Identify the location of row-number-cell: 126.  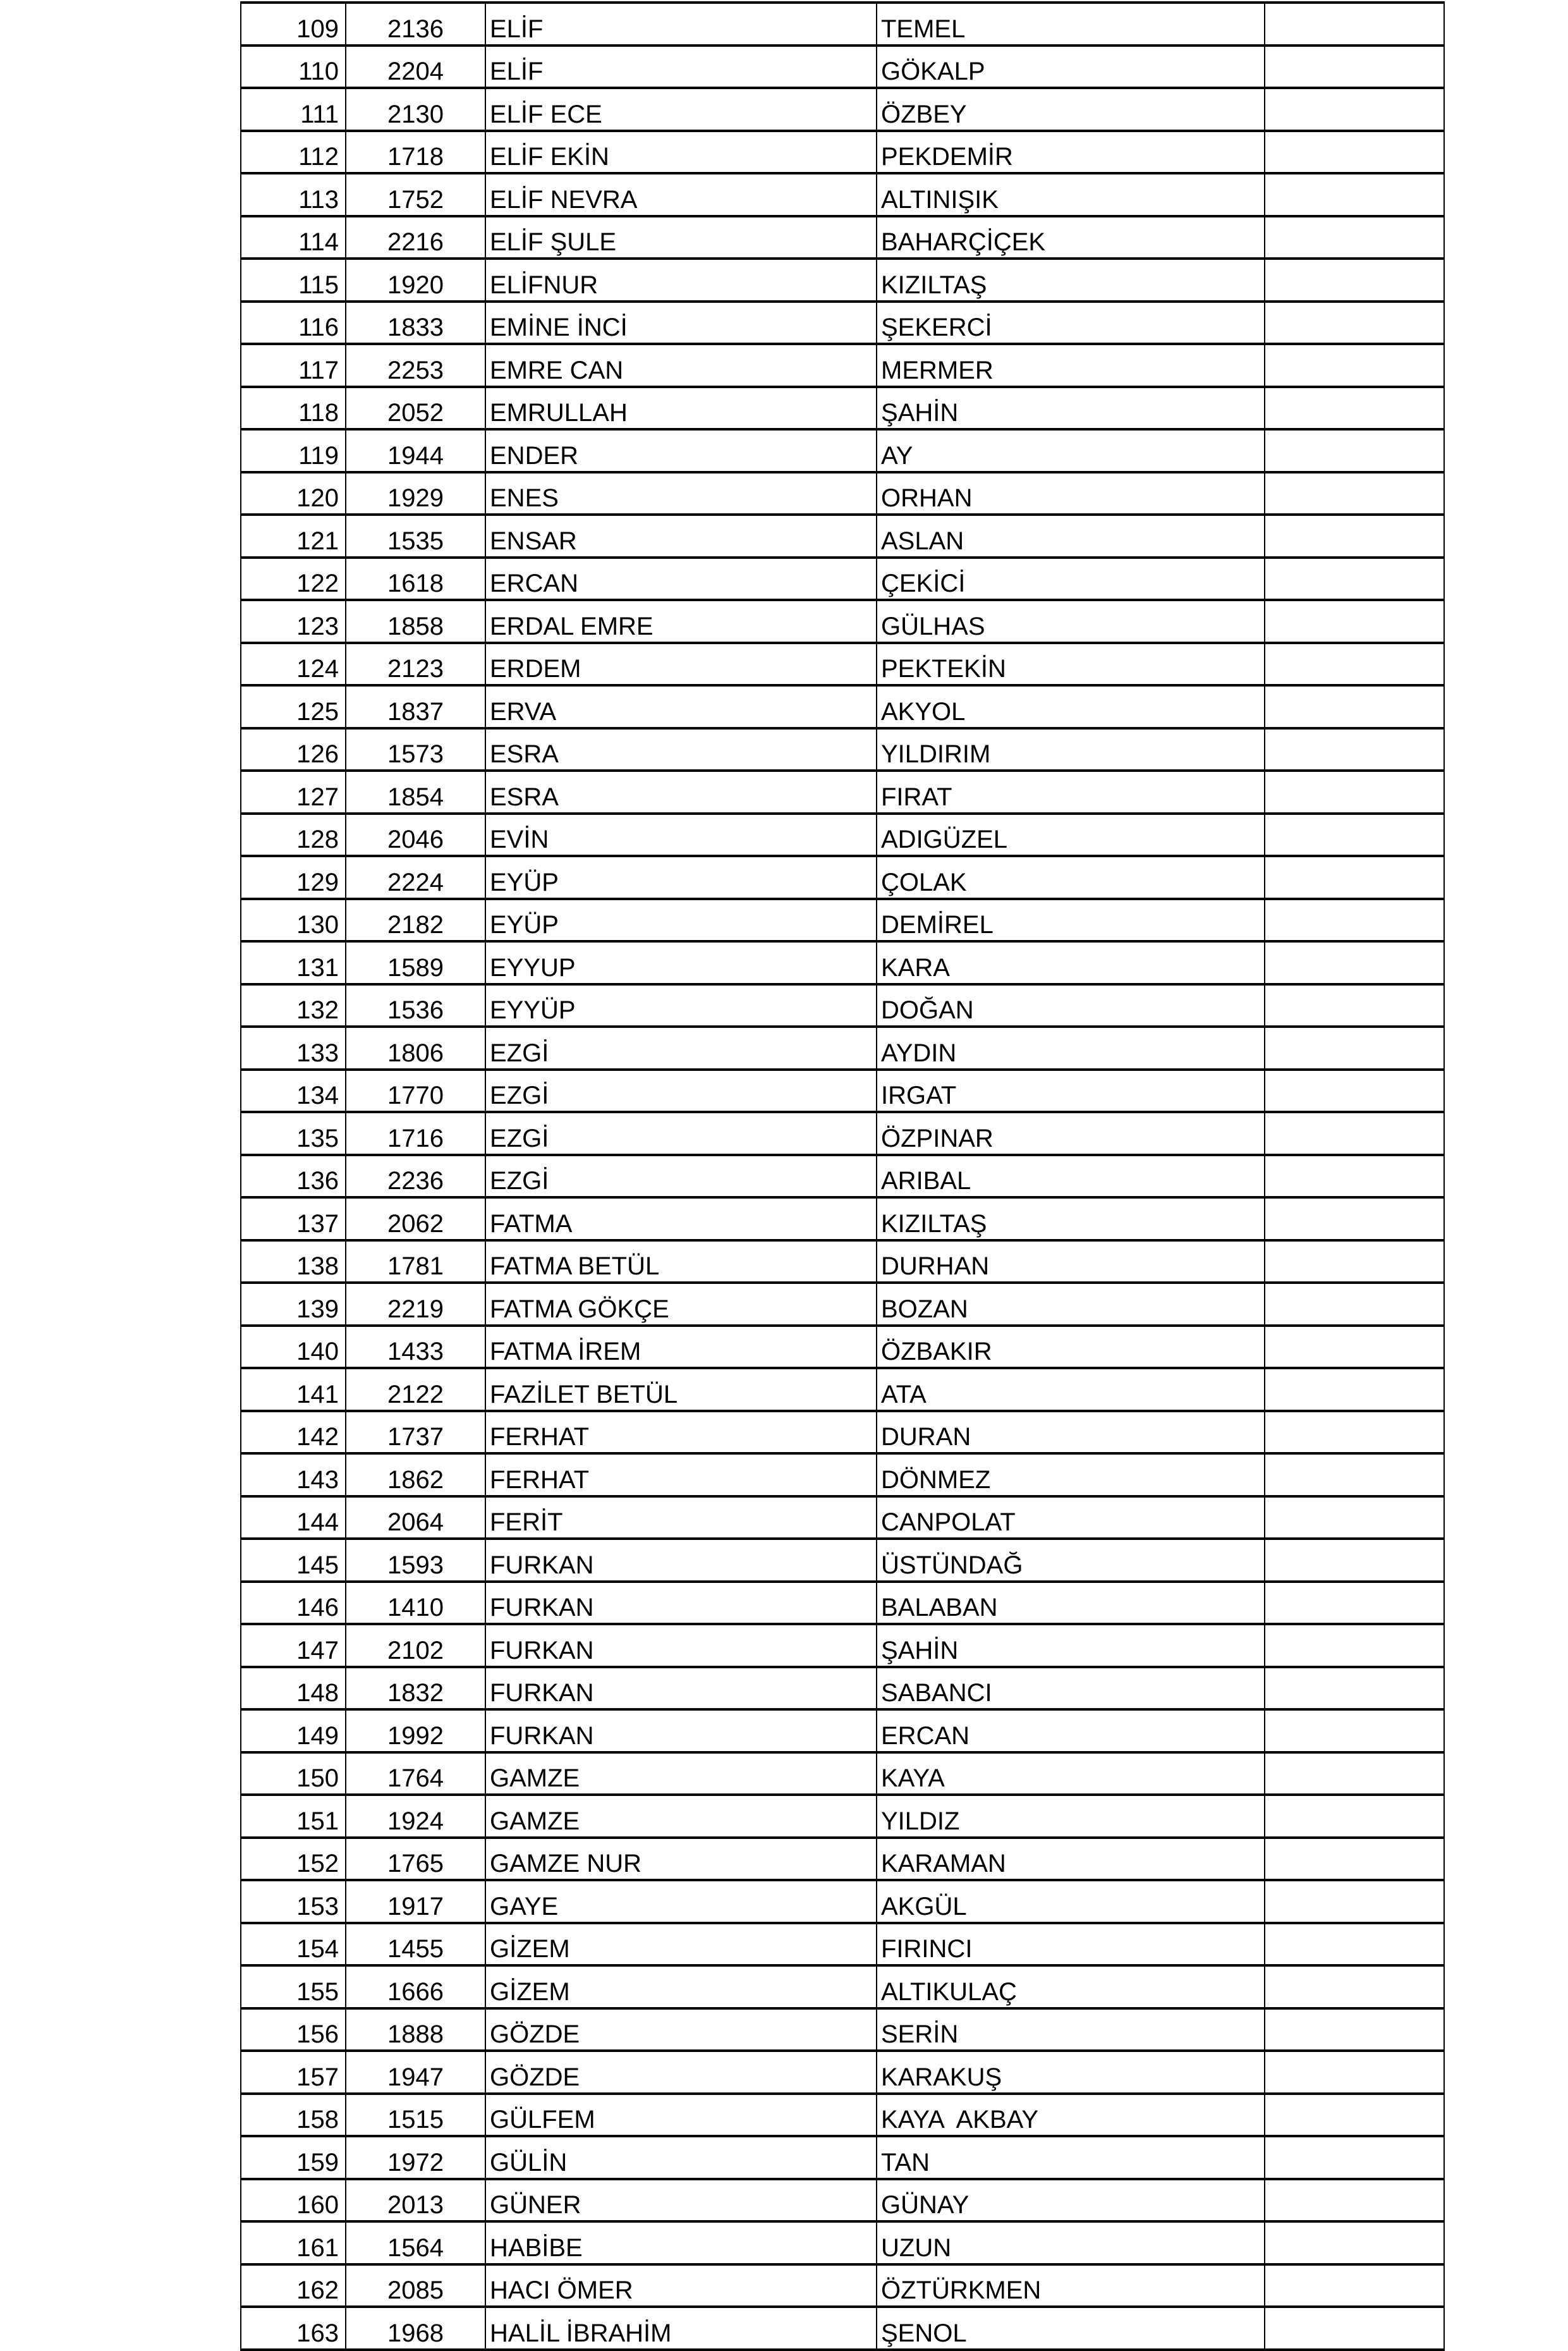
(293, 749).